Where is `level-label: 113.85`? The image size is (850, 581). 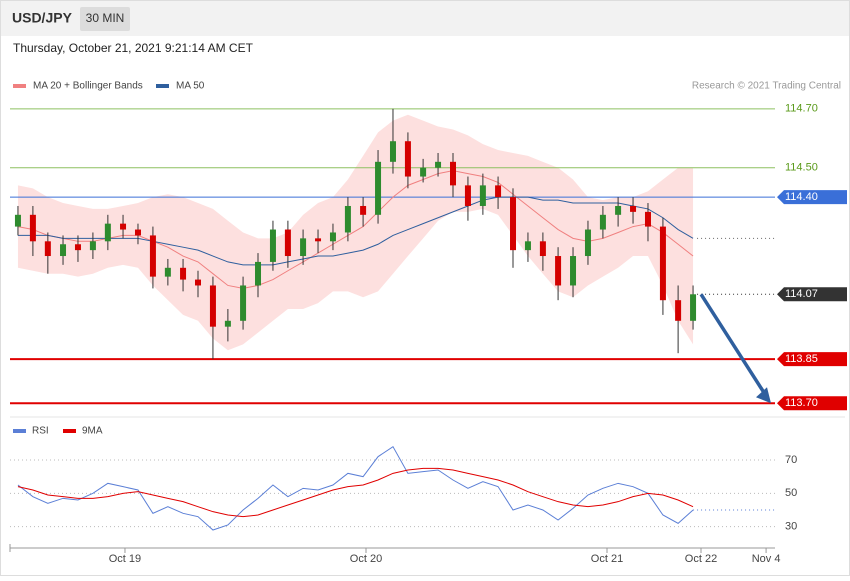
level-label: 113.85 is located at coordinates (801, 359).